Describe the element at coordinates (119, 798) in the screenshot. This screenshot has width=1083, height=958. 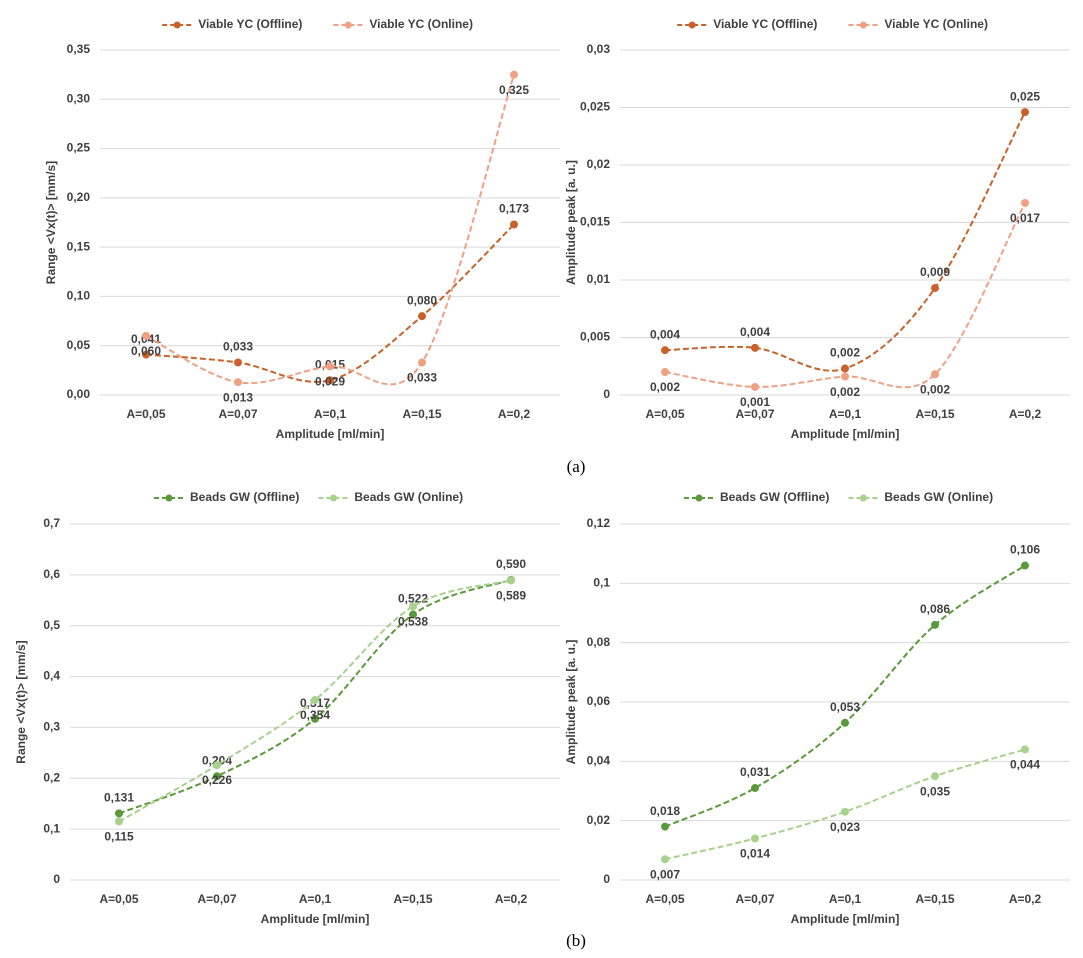
I see `data-label: 0,131` at that location.